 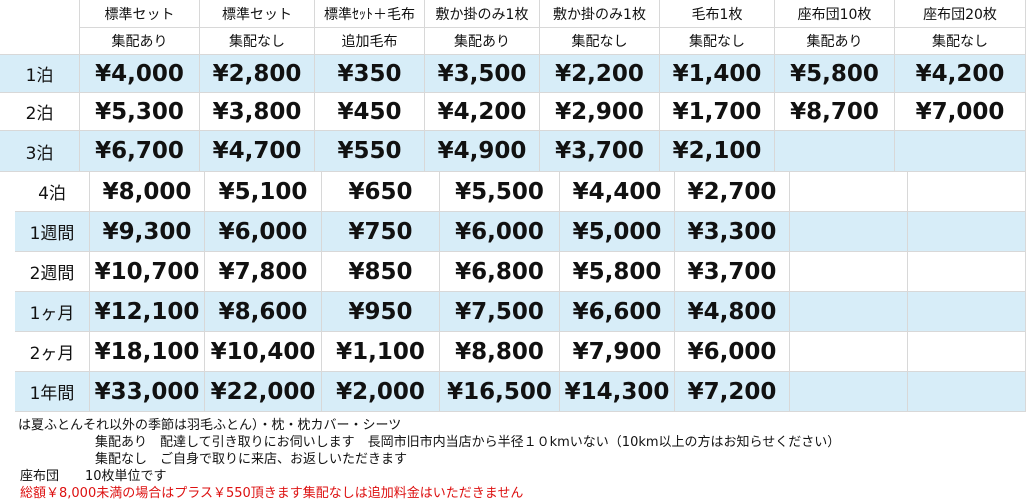 I want to click on price-cell: ¥8,700, so click(x=835, y=112).